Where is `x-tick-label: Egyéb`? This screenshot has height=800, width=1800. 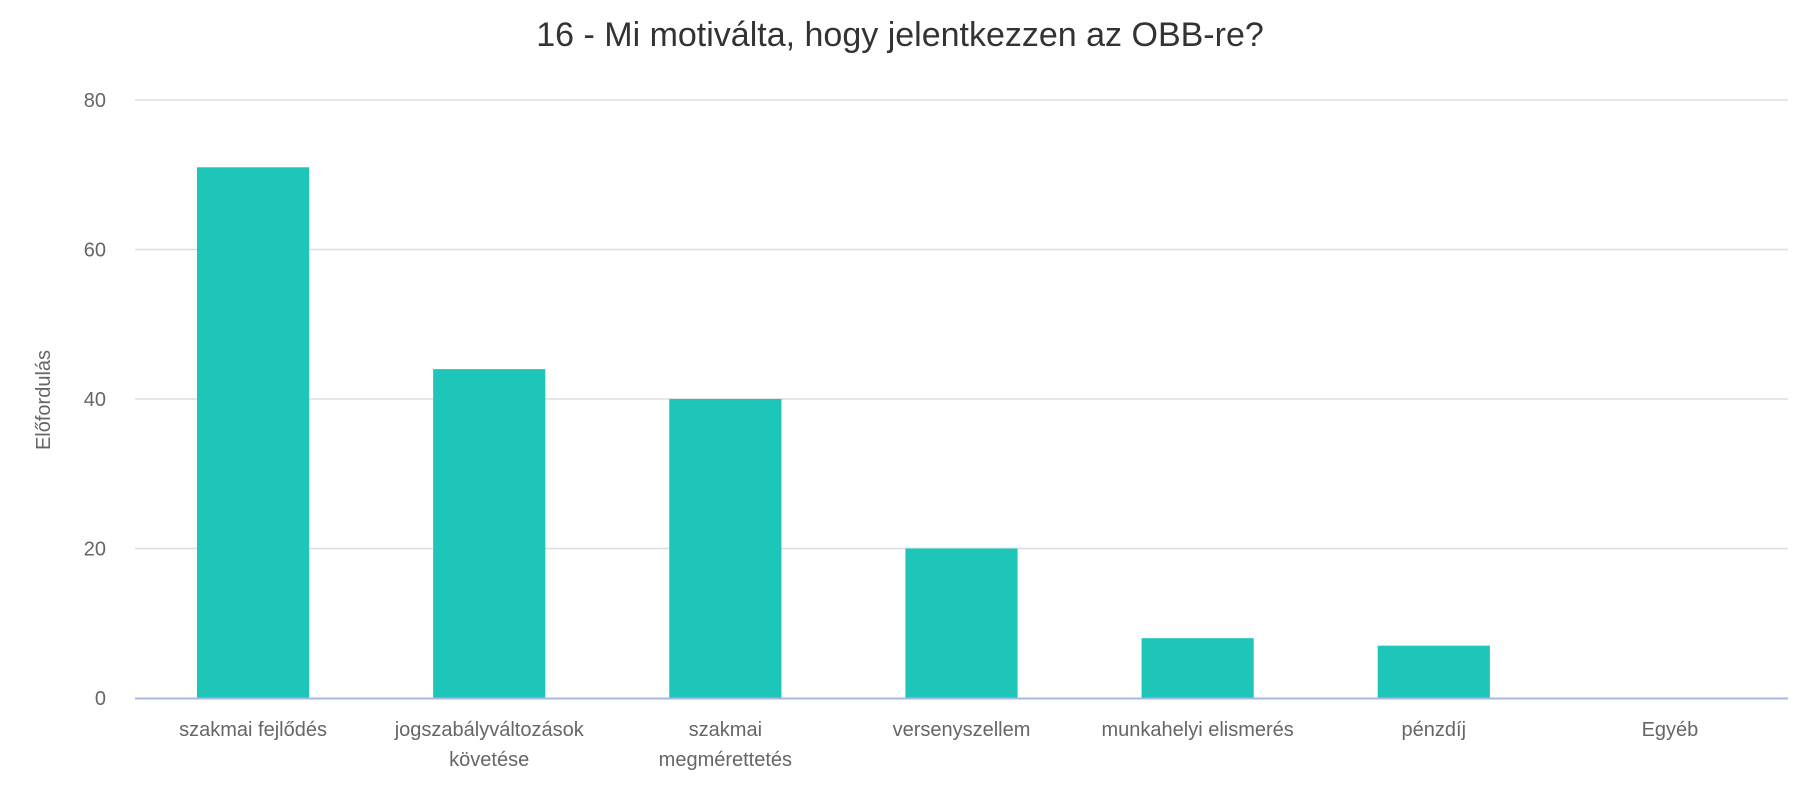
x-tick-label: Egyéb is located at coordinates (1670, 730).